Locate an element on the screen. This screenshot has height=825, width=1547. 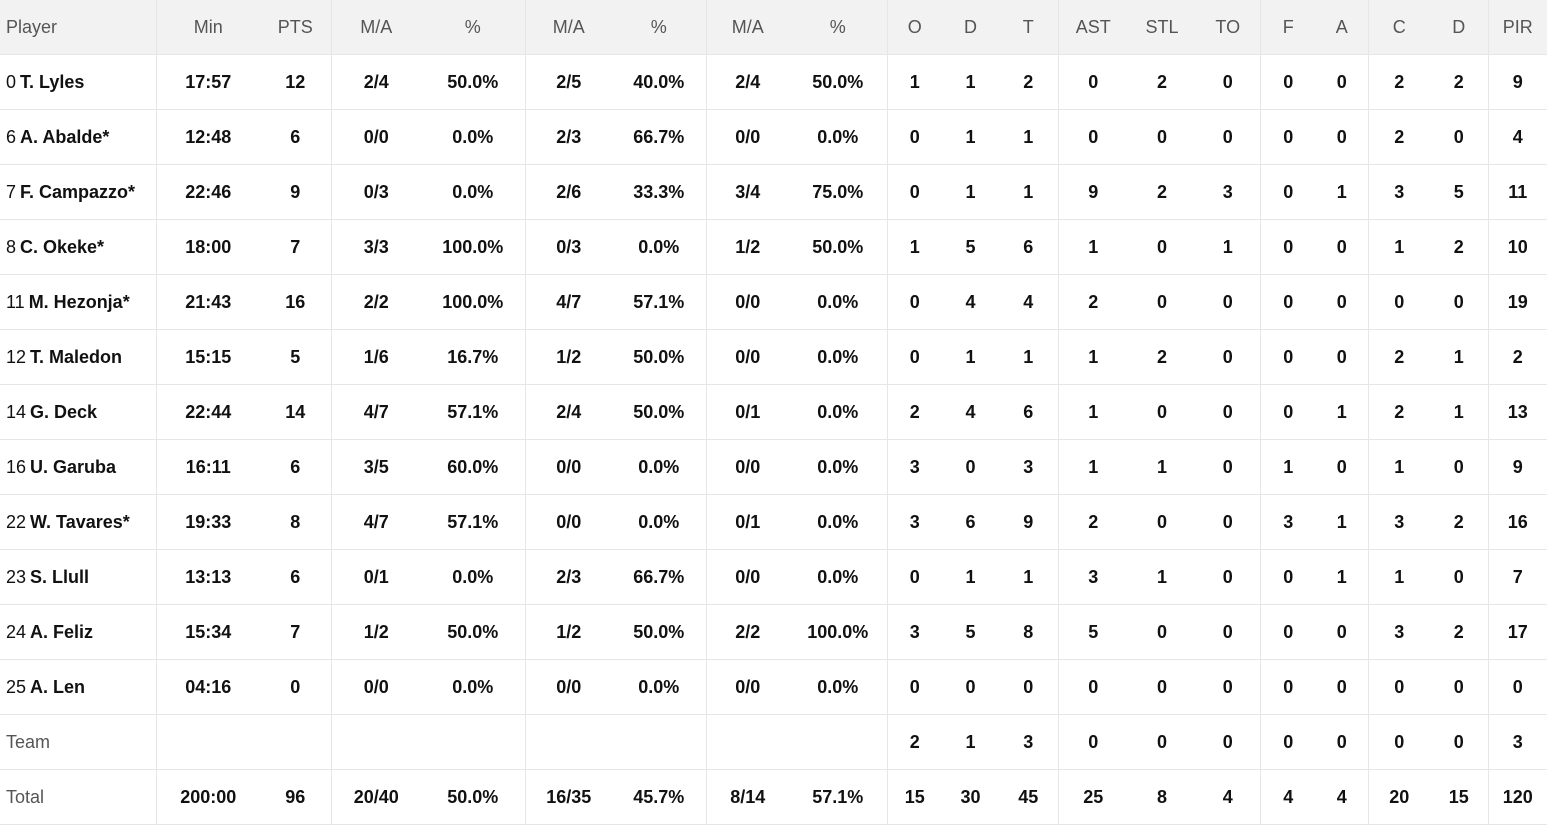
player-cell: 12 T. Maledon is located at coordinates (78, 357).